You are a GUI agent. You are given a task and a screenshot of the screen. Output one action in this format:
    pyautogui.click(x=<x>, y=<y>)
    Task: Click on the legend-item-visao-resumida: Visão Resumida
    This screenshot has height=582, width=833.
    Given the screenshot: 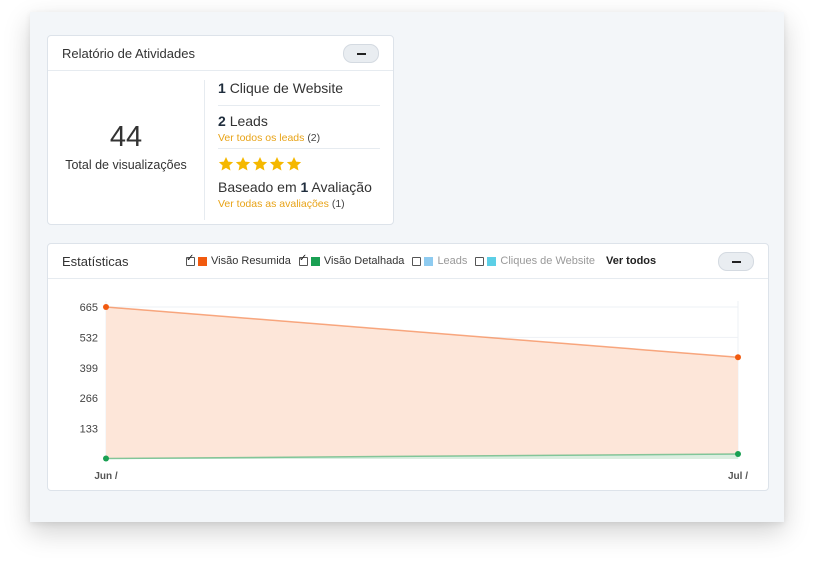 What is the action you would take?
    pyautogui.click(x=238, y=260)
    